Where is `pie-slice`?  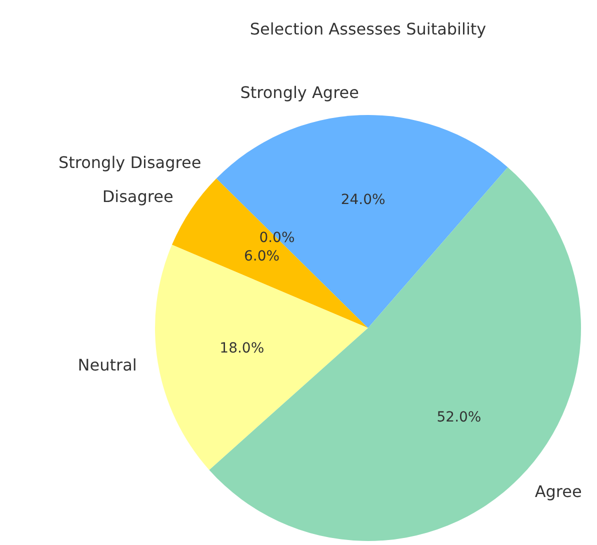
pie-slice is located at coordinates (261, 357).